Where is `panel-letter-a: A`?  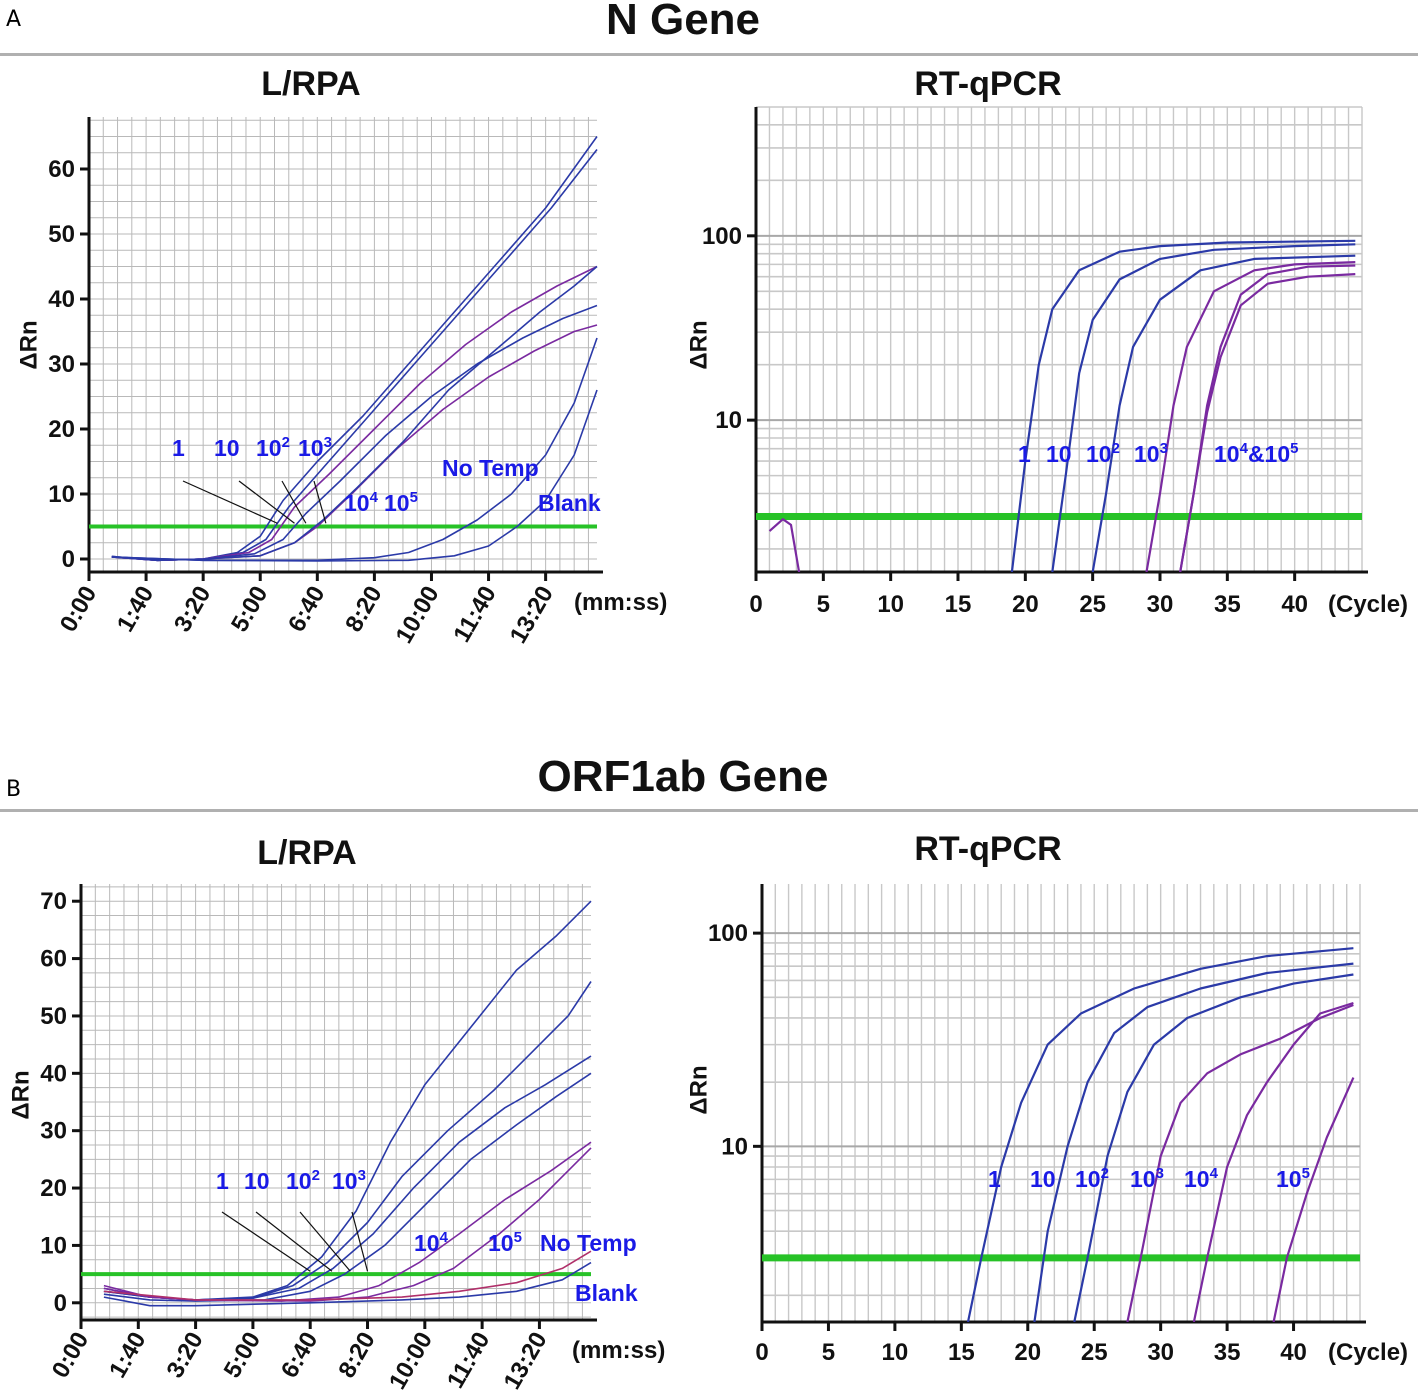 panel-letter-a: A is located at coordinates (13, 19).